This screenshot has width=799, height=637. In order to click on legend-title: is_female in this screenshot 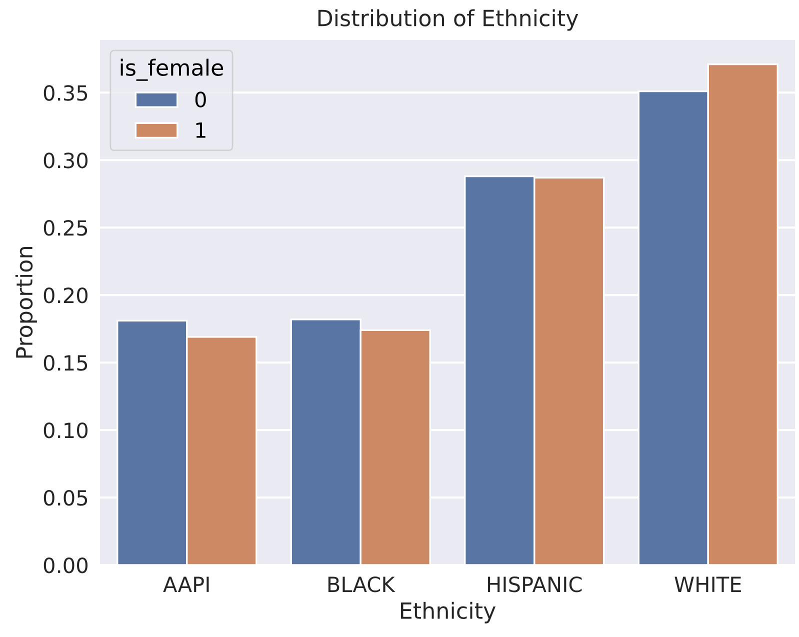, I will do `click(172, 69)`.